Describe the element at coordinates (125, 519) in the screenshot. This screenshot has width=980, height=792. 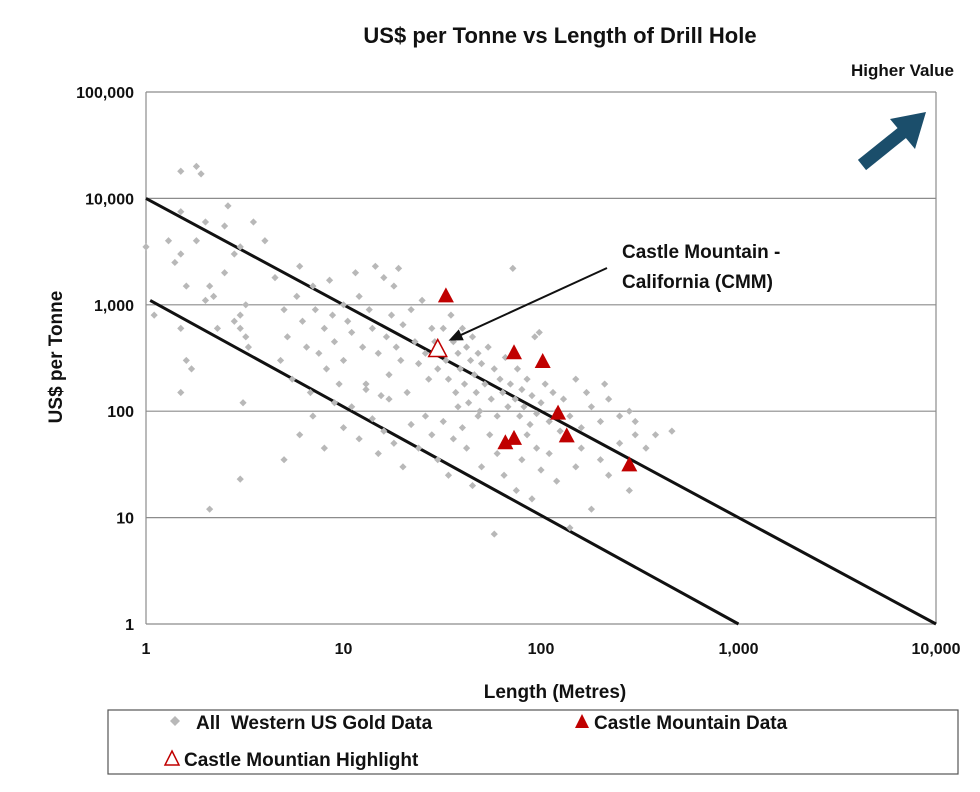
I see `y-tick-label: 10` at that location.